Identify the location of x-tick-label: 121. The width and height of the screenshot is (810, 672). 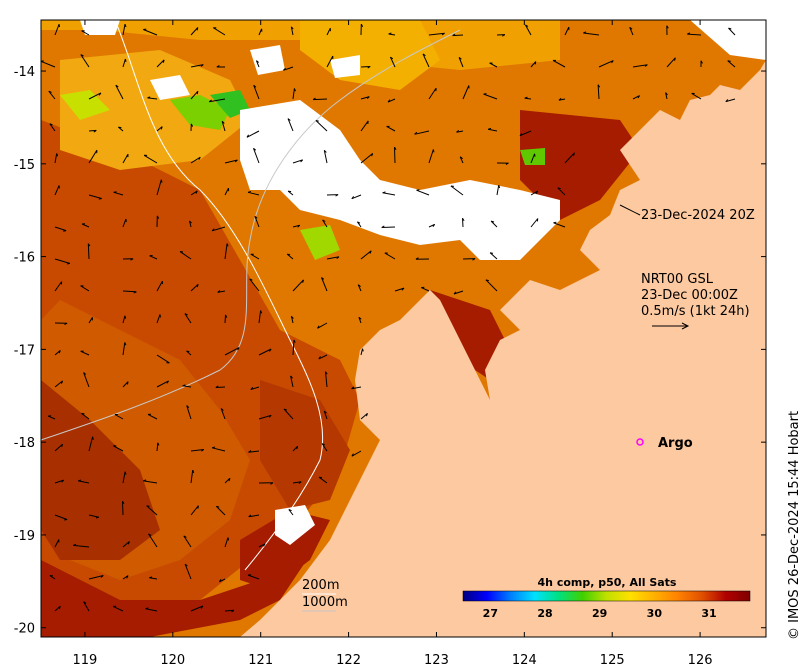
(260, 660).